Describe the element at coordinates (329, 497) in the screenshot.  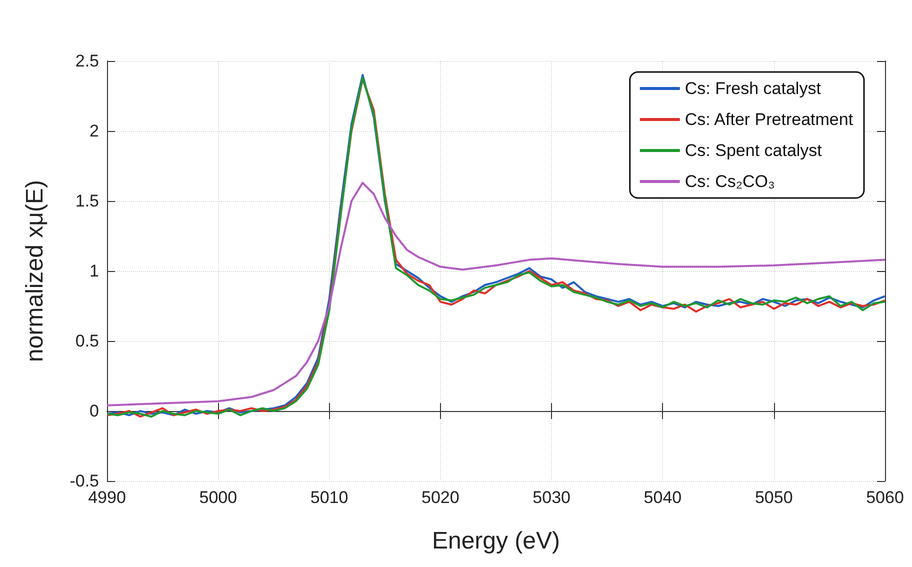
I see `x-tick-label: 5010` at that location.